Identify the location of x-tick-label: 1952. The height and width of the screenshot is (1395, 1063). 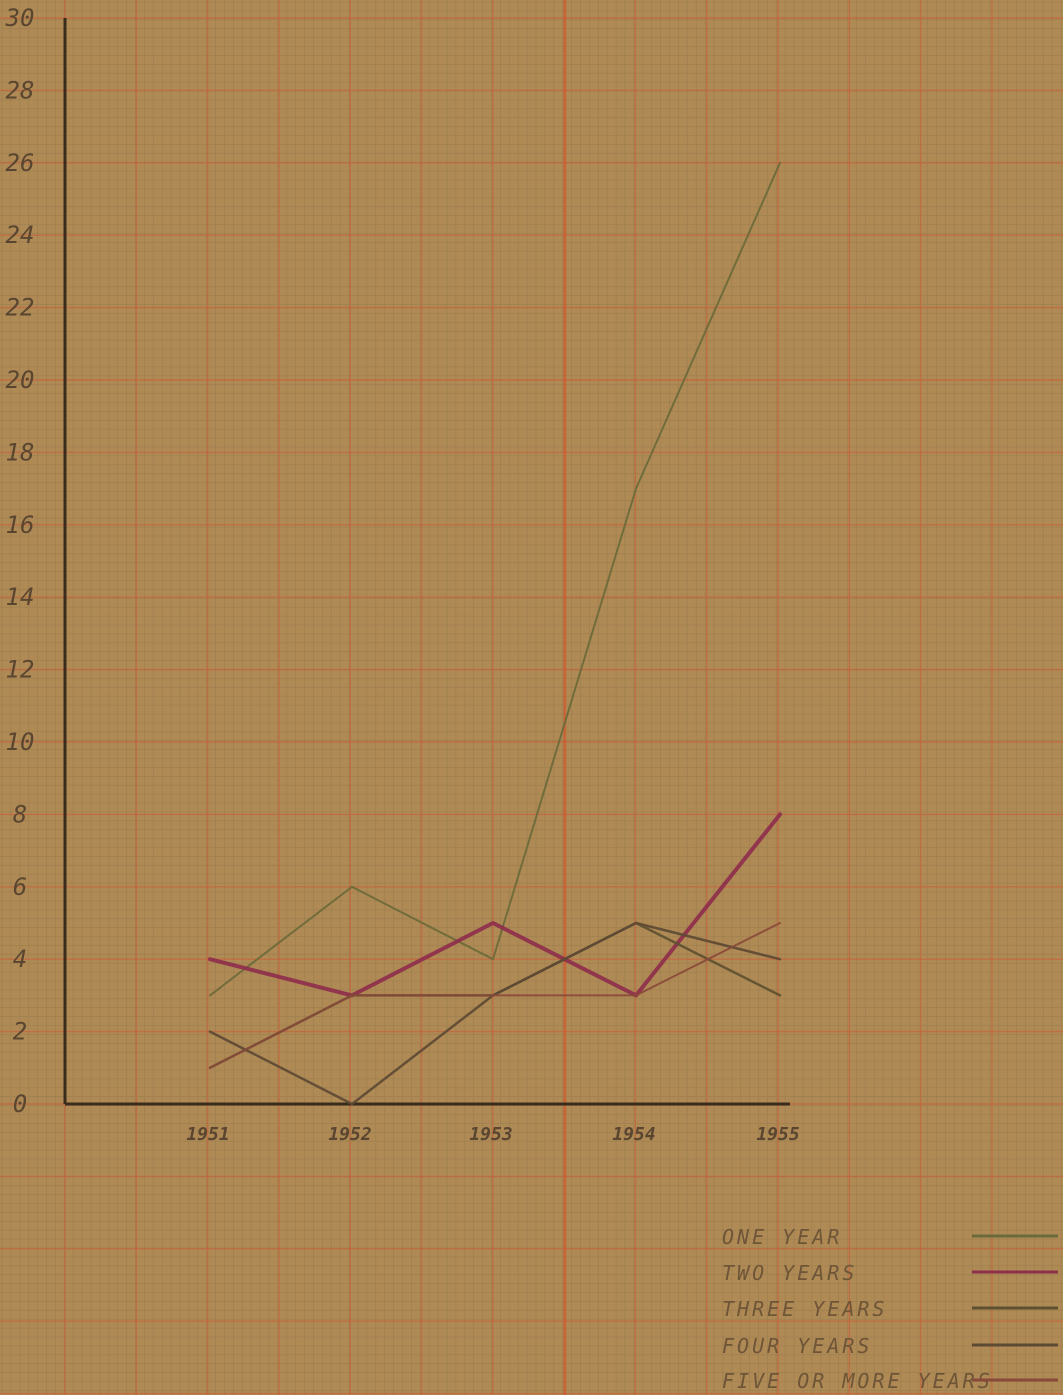
(349, 1134).